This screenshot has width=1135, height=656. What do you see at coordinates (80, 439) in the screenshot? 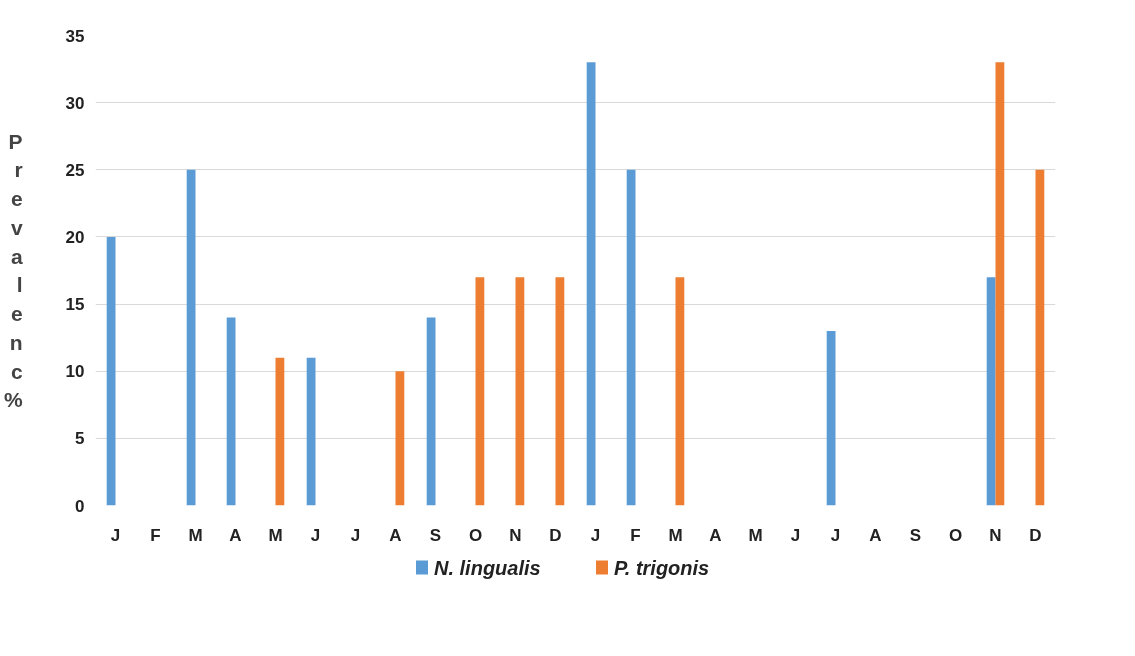
I see `y-tick-label: 5` at bounding box center [80, 439].